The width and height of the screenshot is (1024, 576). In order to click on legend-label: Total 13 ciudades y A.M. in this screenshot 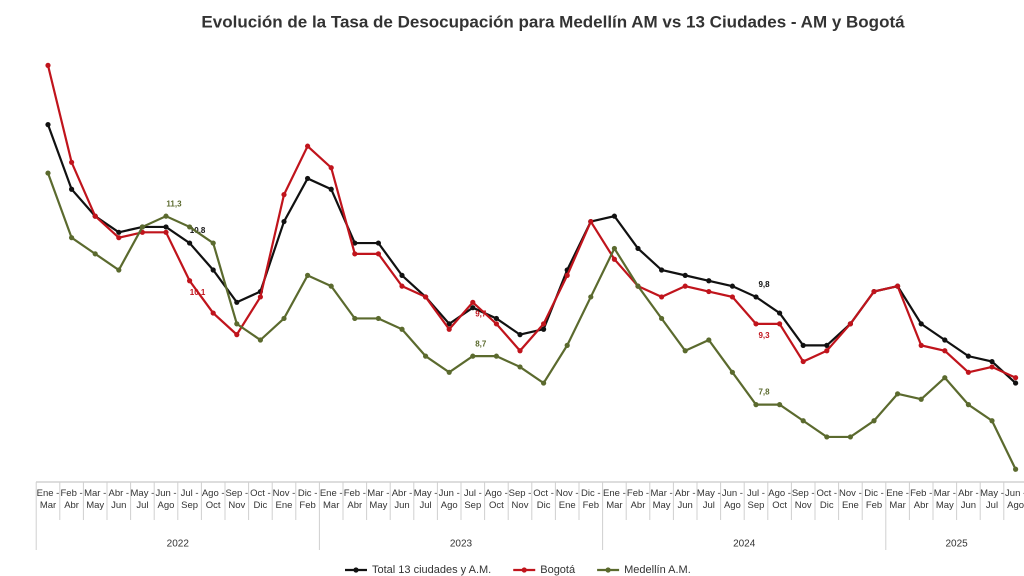, I will do `click(431, 570)`.